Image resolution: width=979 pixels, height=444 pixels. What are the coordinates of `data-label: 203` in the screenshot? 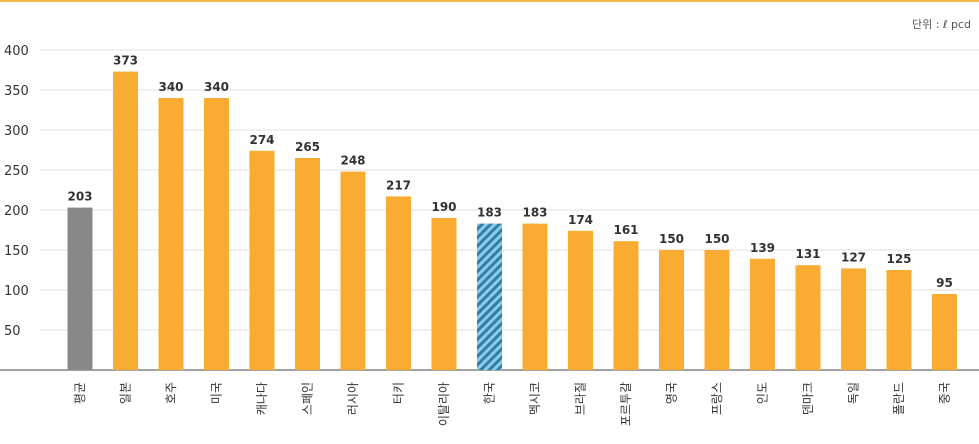 It's located at (79, 197).